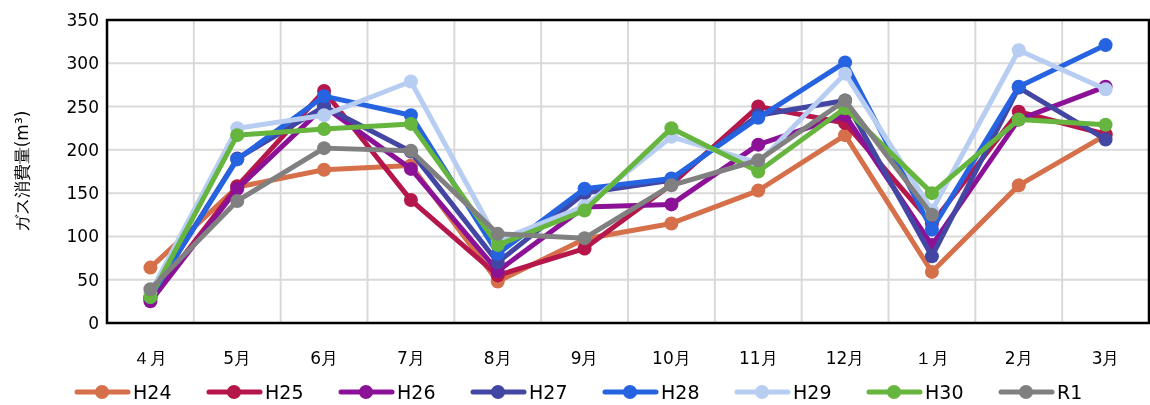 The height and width of the screenshot is (405, 1150). What do you see at coordinates (680, 392) in the screenshot?
I see `legend-label: H28` at bounding box center [680, 392].